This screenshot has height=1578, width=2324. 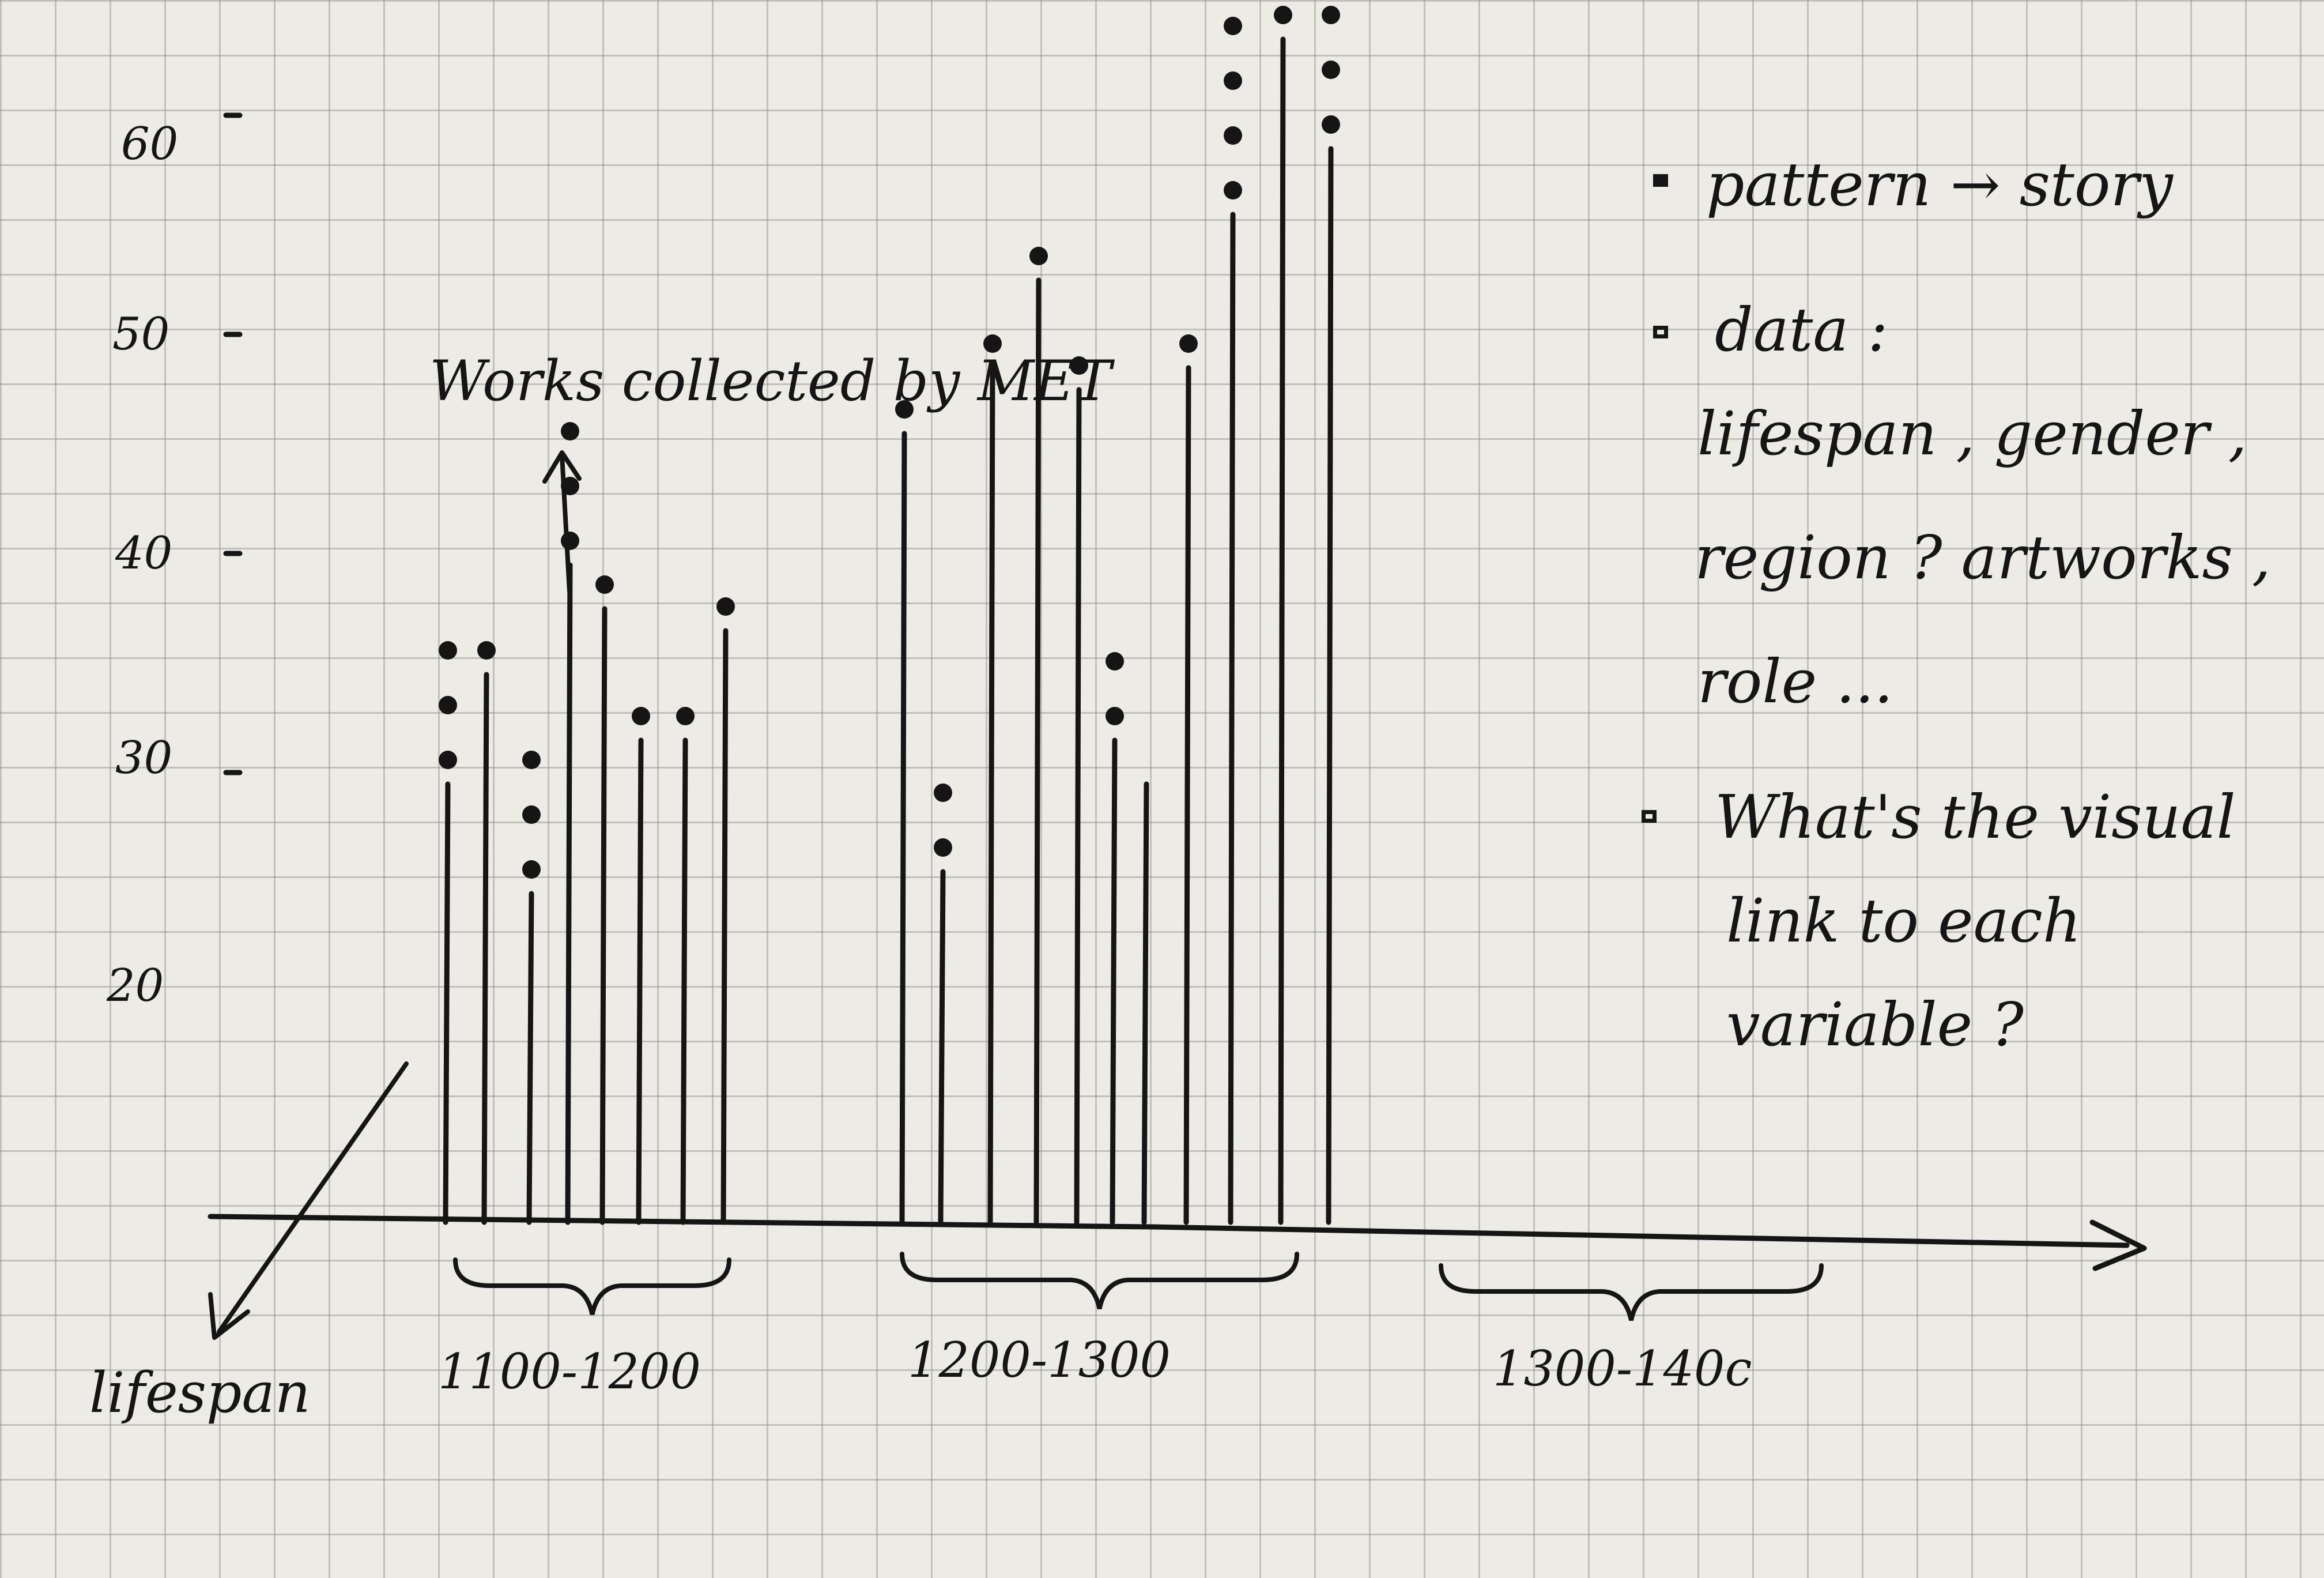 What do you see at coordinates (569, 1371) in the screenshot?
I see `category-label-1100-1200: 1100-1200` at bounding box center [569, 1371].